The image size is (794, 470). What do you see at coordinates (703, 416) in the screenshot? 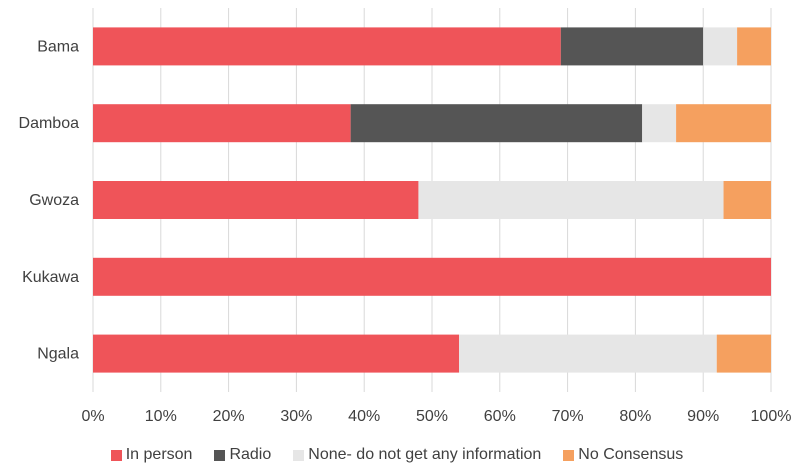
I see `x-tick-label: 90%` at bounding box center [703, 416].